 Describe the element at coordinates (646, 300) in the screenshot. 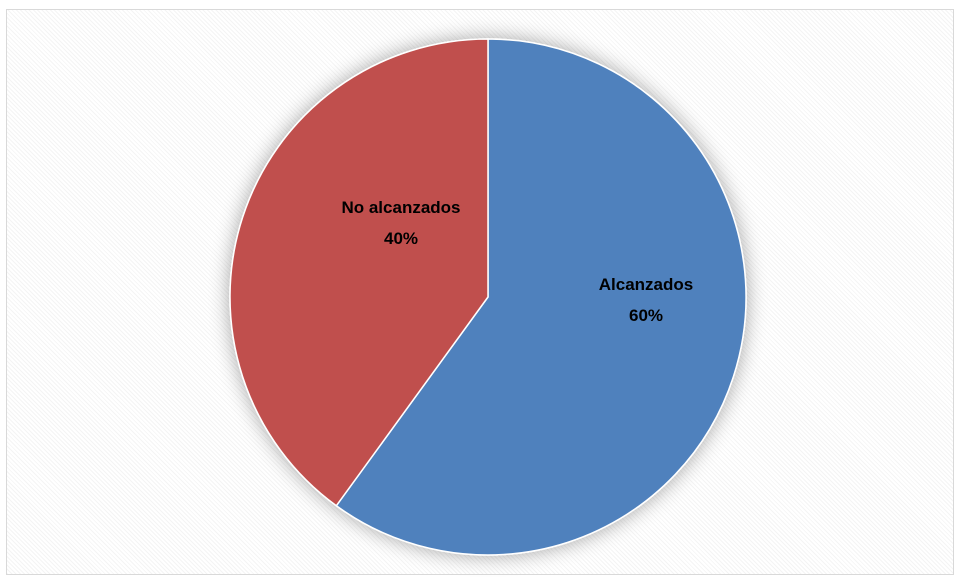

I see `data-label-alcanzados: Alcanzados 60%` at that location.